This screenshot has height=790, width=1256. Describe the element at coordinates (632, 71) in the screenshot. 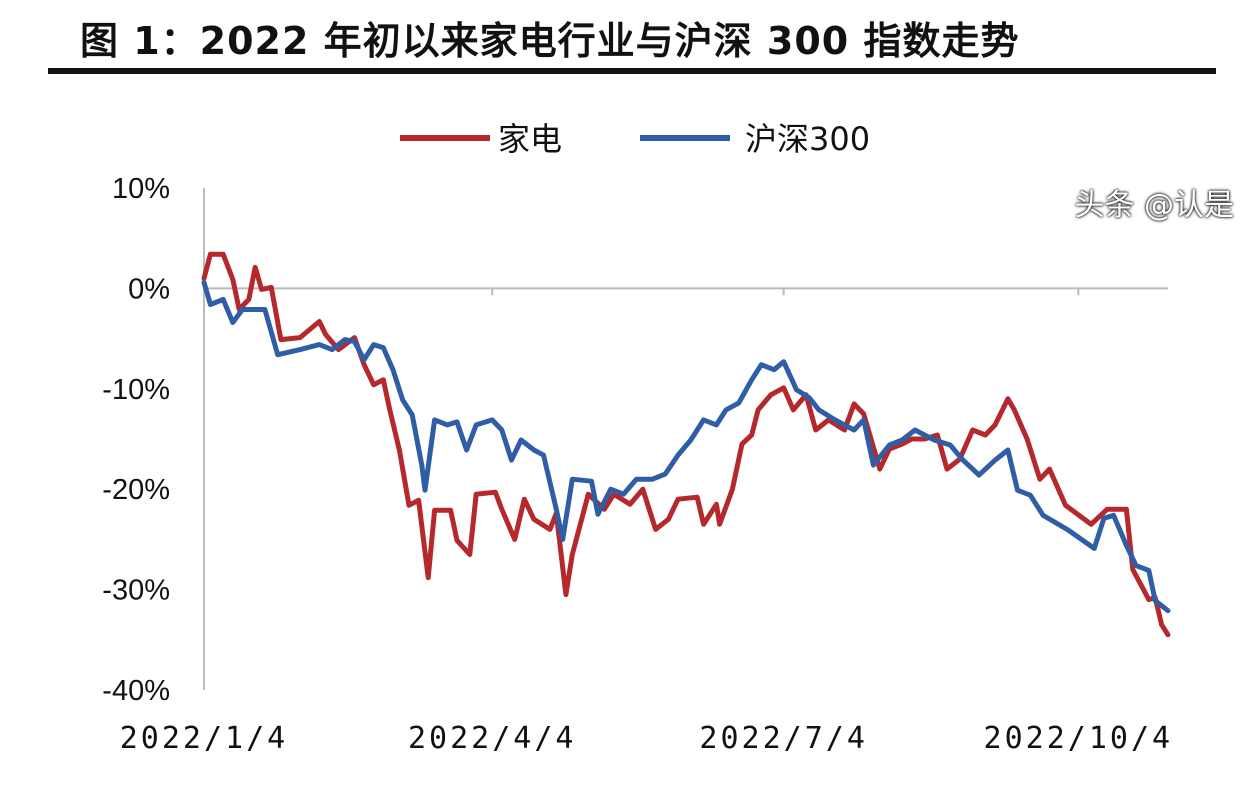

I see `title-rule` at that location.